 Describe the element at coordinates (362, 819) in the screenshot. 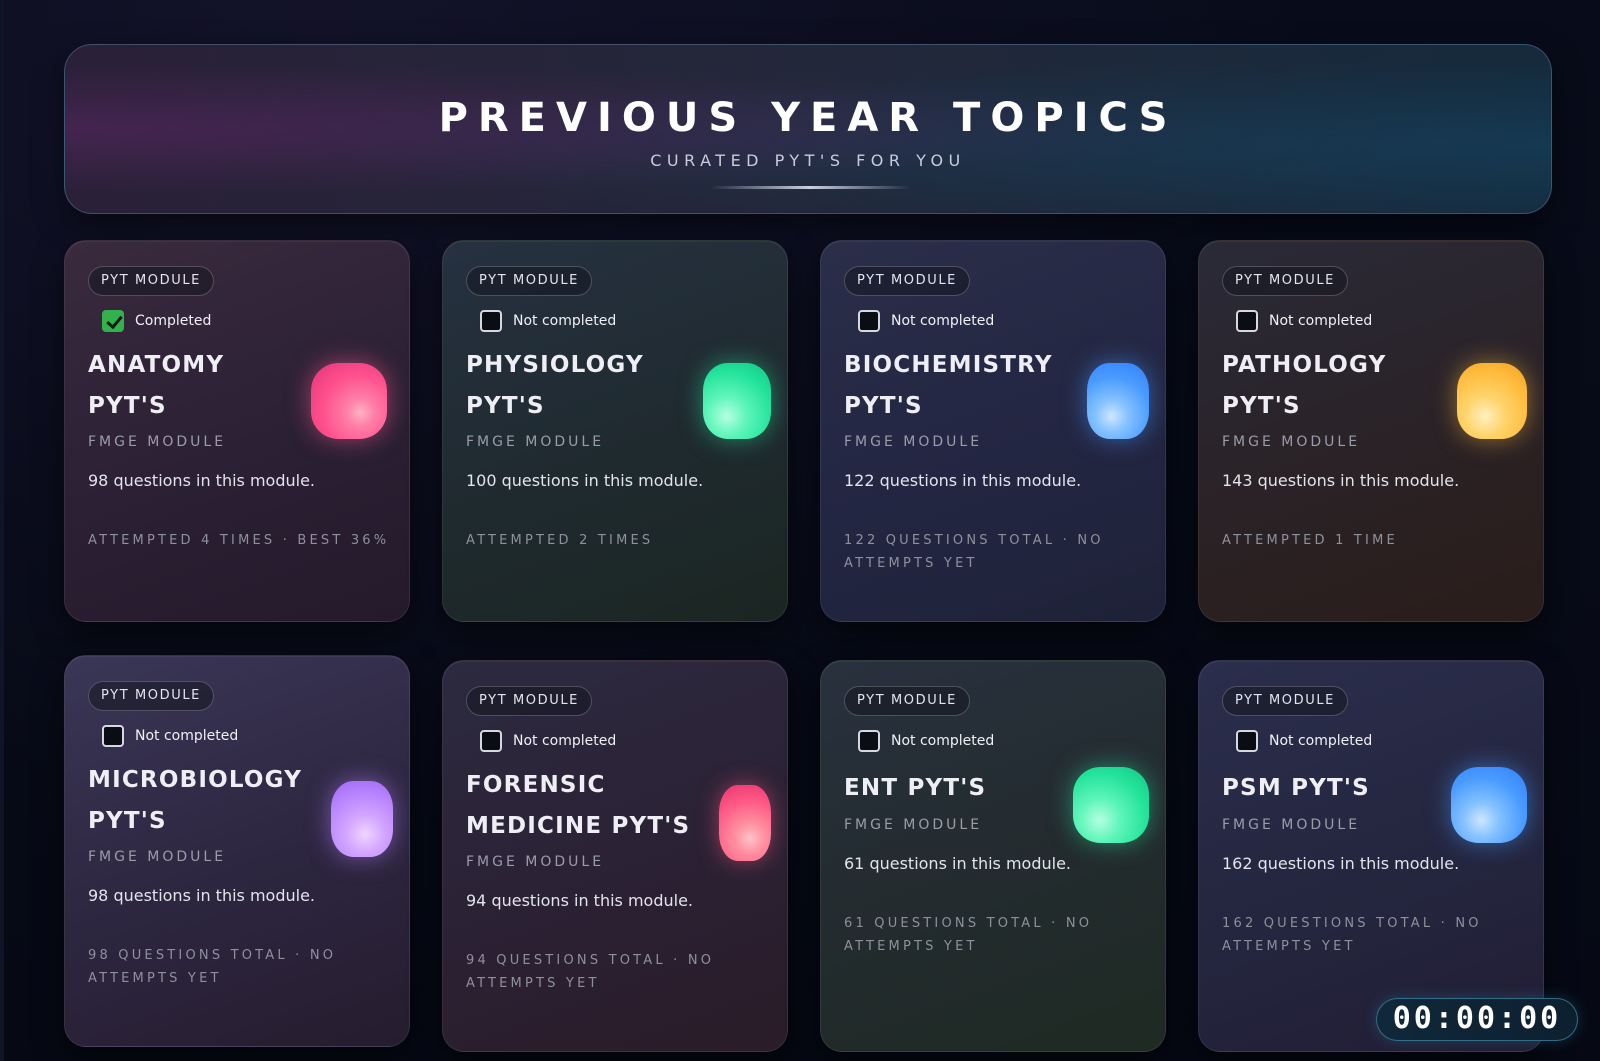

I see `purple-blob-icon` at that location.